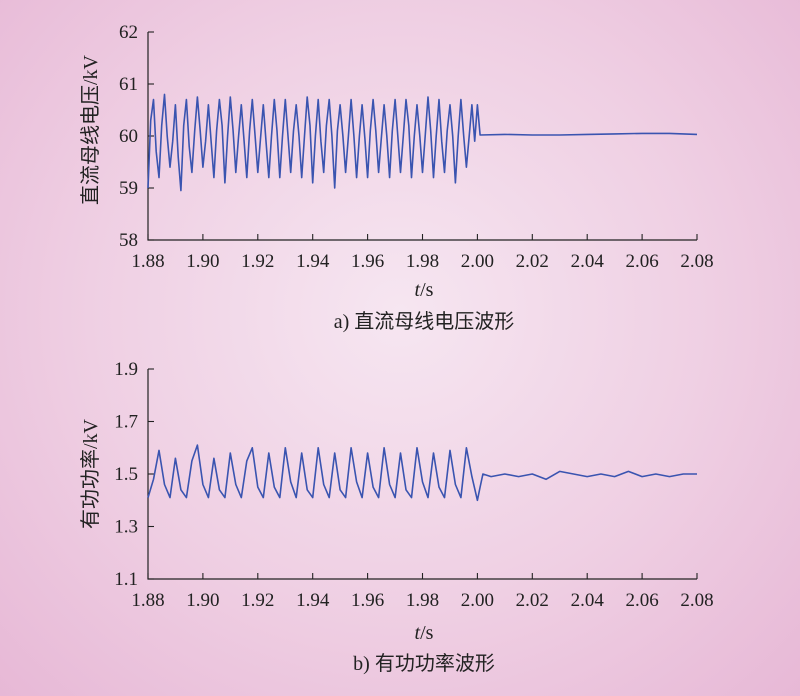  Describe the element at coordinates (147, 600) in the screenshot. I see `power-x-tick-label: 1.88` at that location.